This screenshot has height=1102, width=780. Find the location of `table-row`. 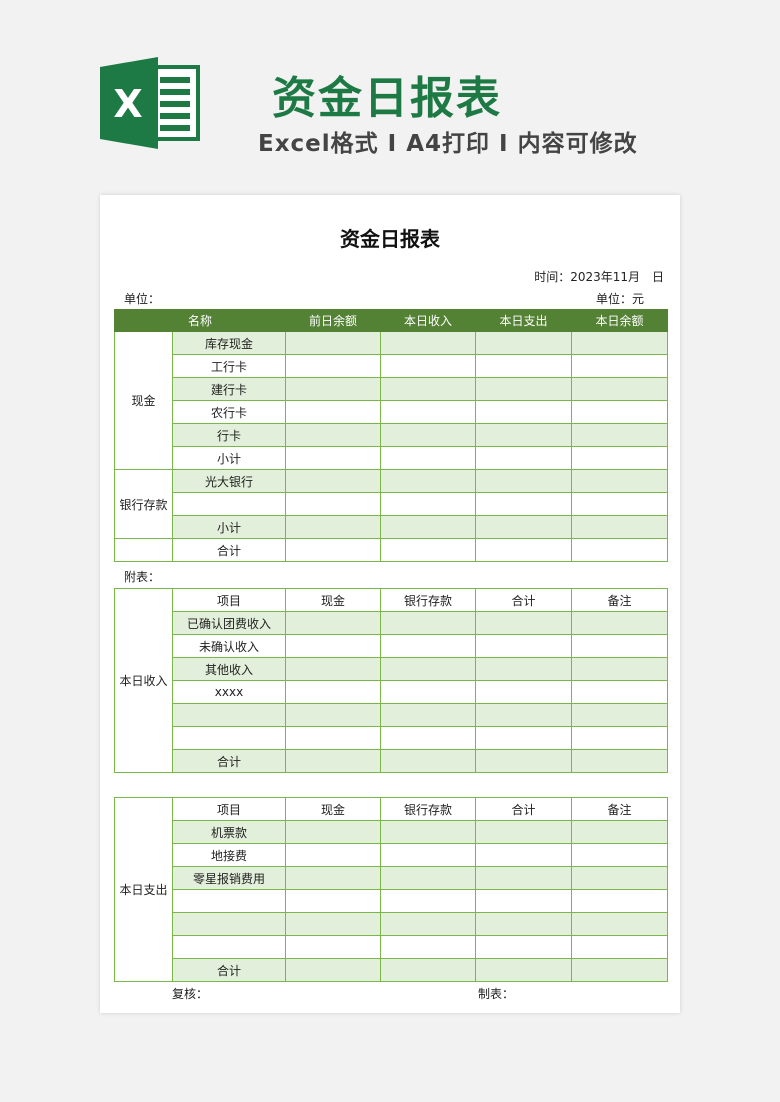

table-row is located at coordinates (392, 504).